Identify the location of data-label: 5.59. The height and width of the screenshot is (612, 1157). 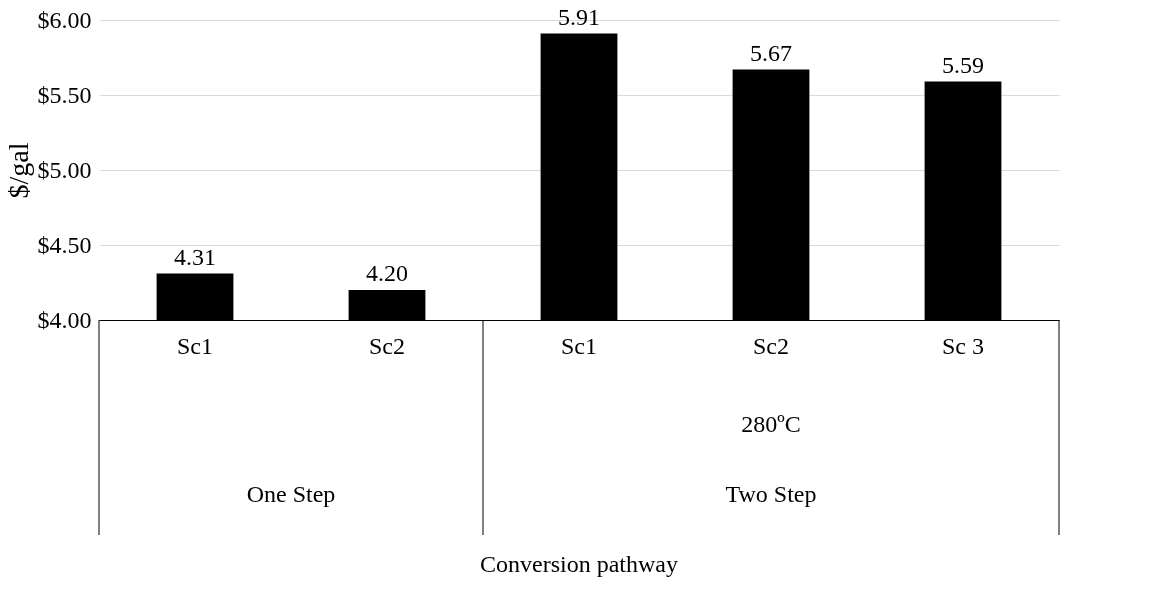
(963, 64).